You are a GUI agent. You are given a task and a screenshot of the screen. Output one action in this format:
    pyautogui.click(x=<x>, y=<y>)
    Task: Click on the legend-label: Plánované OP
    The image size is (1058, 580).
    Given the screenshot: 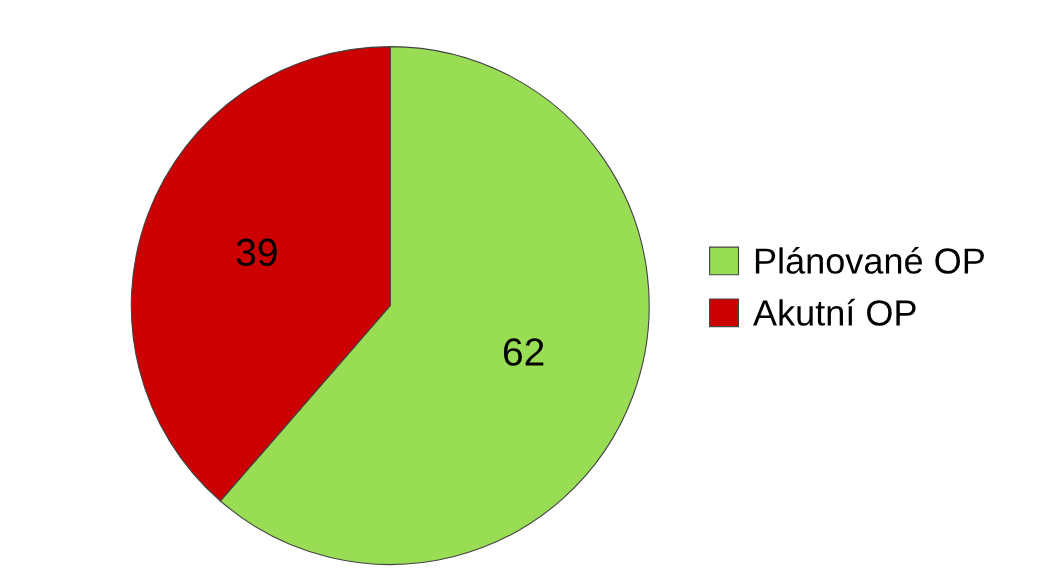 What is the action you would take?
    pyautogui.click(x=869, y=260)
    